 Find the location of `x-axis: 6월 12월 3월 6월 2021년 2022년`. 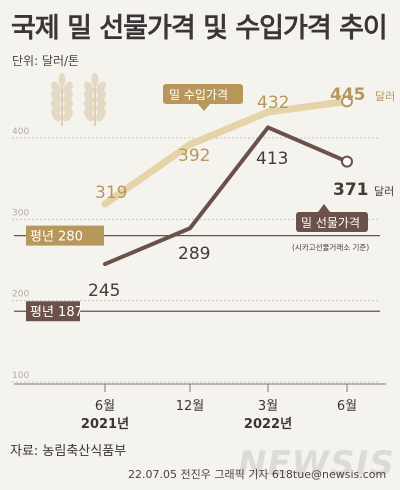

x-axis: 6월 12월 3월 6월 2021년 2022년 is located at coordinates (200, 407).